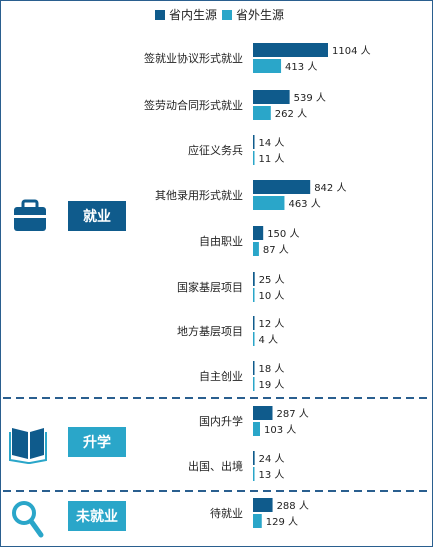  Describe the element at coordinates (199, 195) in the screenshot. I see `category-label: 其他录用形式就业` at that location.